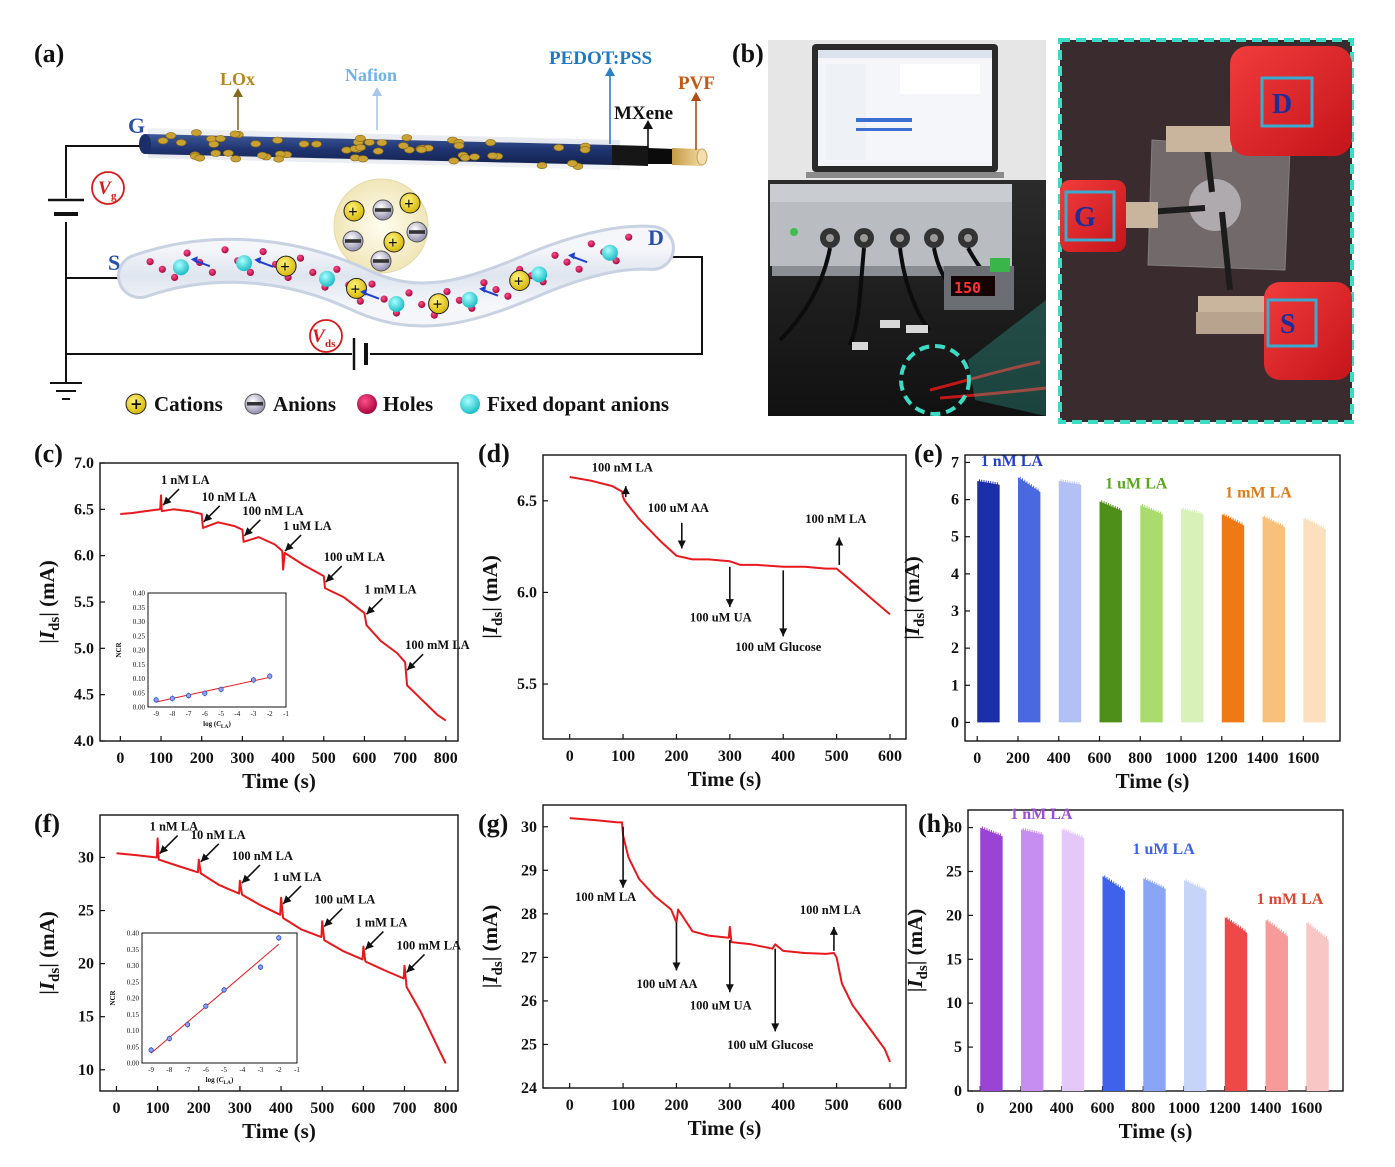 The height and width of the screenshot is (1167, 1395). What do you see at coordinates (286, 714) in the screenshot?
I see `inset-x-tick: -1` at bounding box center [286, 714].